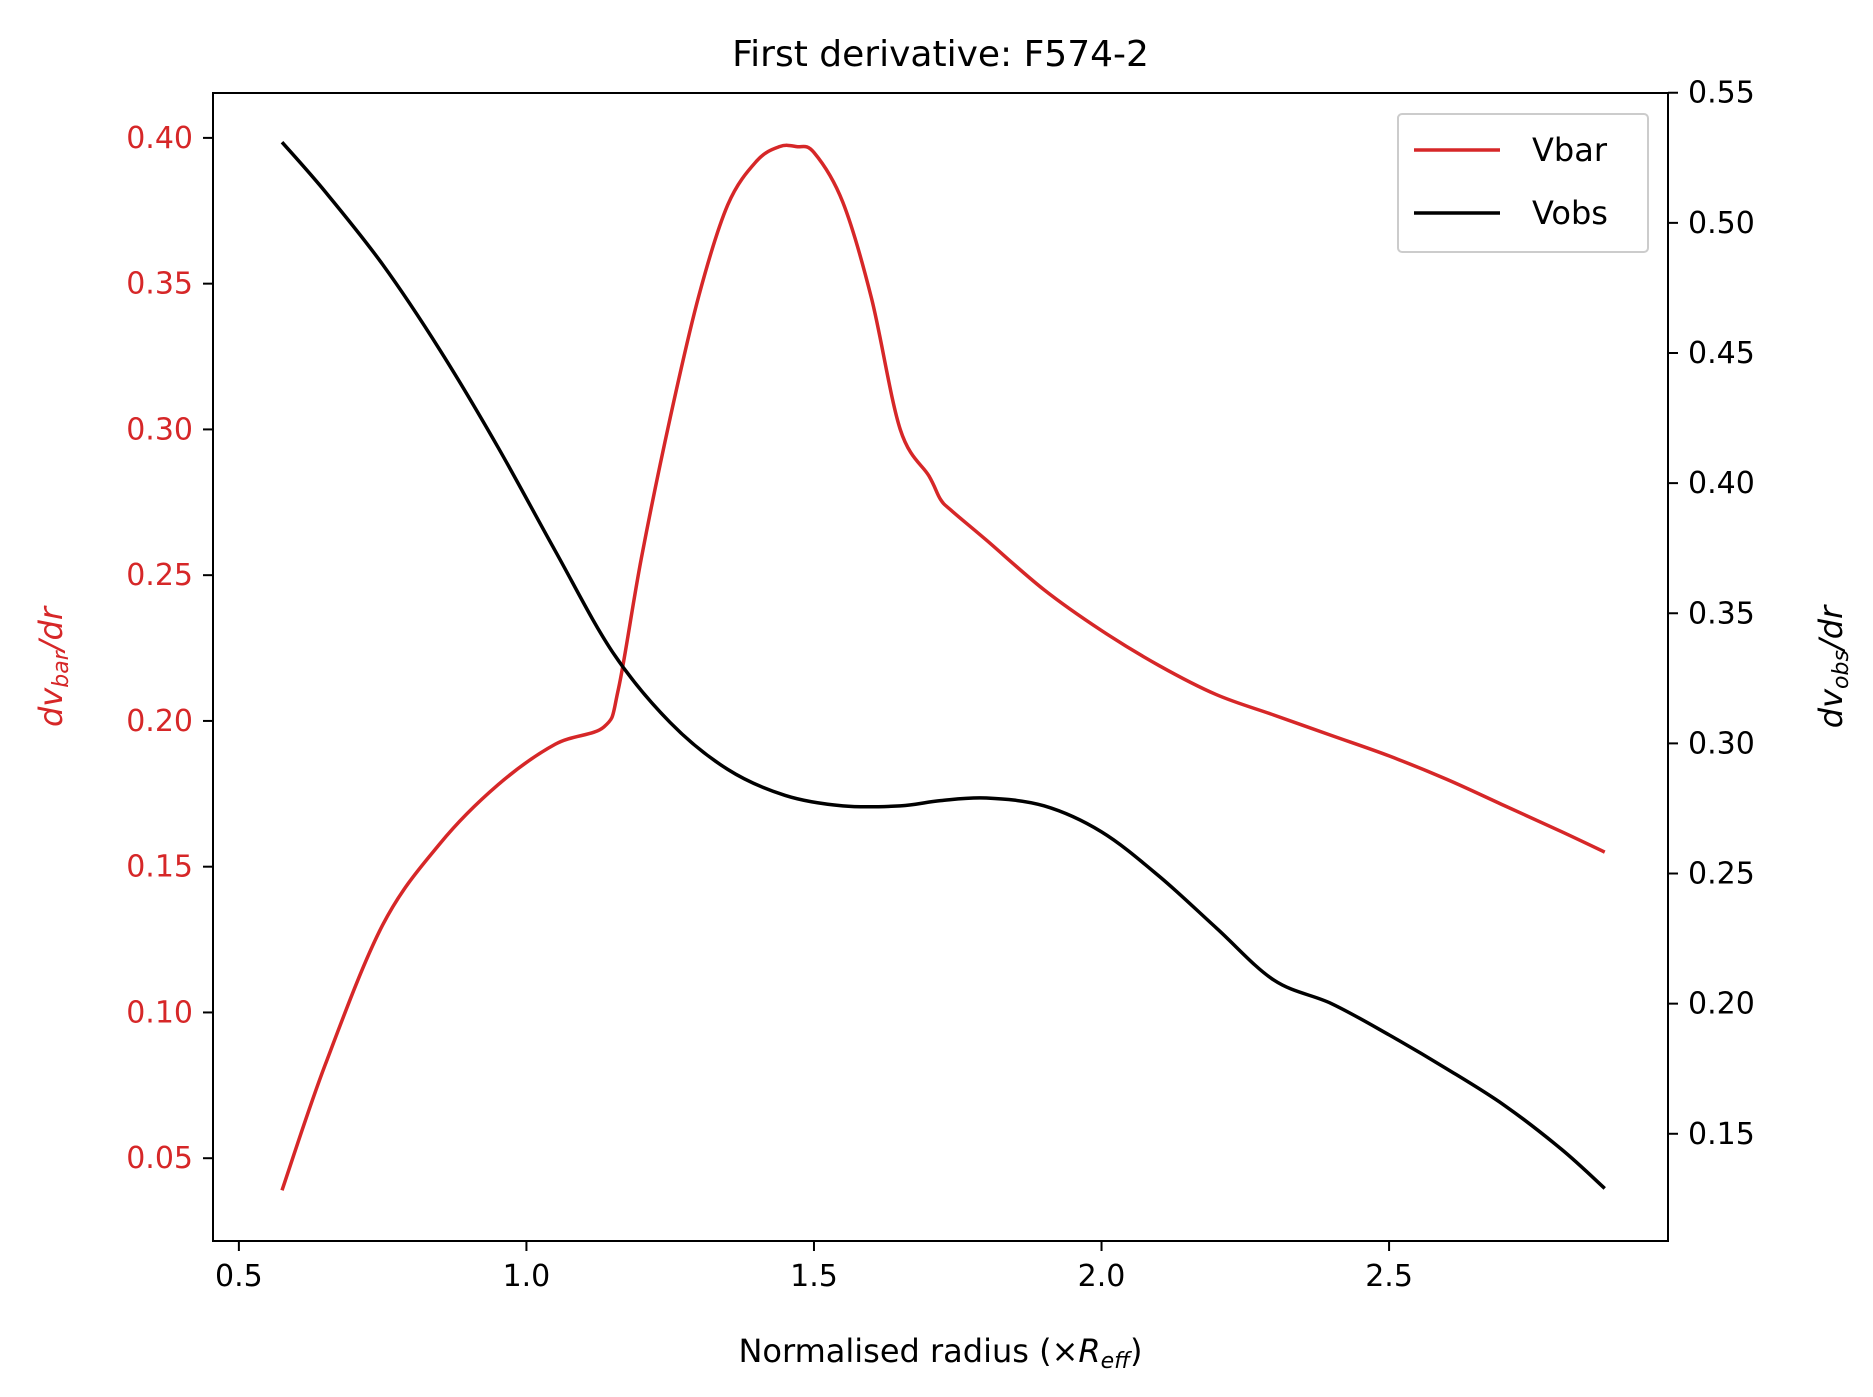 The image size is (1873, 1397). I want to click on x-axis-label-symbol: R, so click(1089, 1351).